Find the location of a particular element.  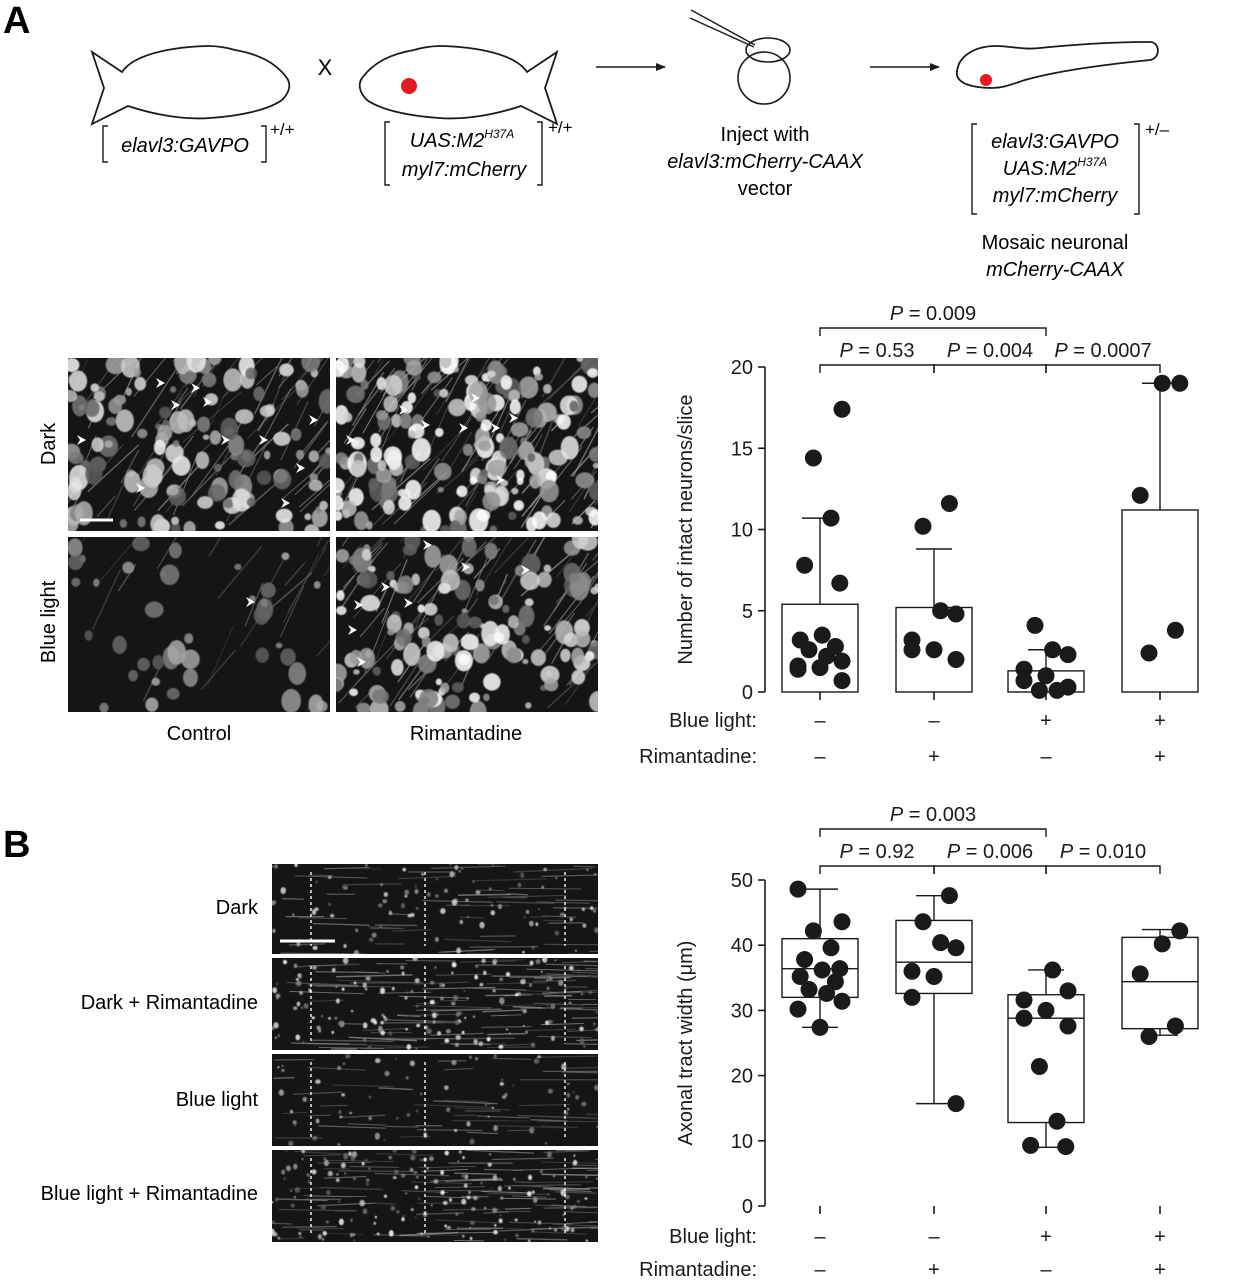

y-axis-label: Number of intact neurons/slice is located at coordinates (686, 529).